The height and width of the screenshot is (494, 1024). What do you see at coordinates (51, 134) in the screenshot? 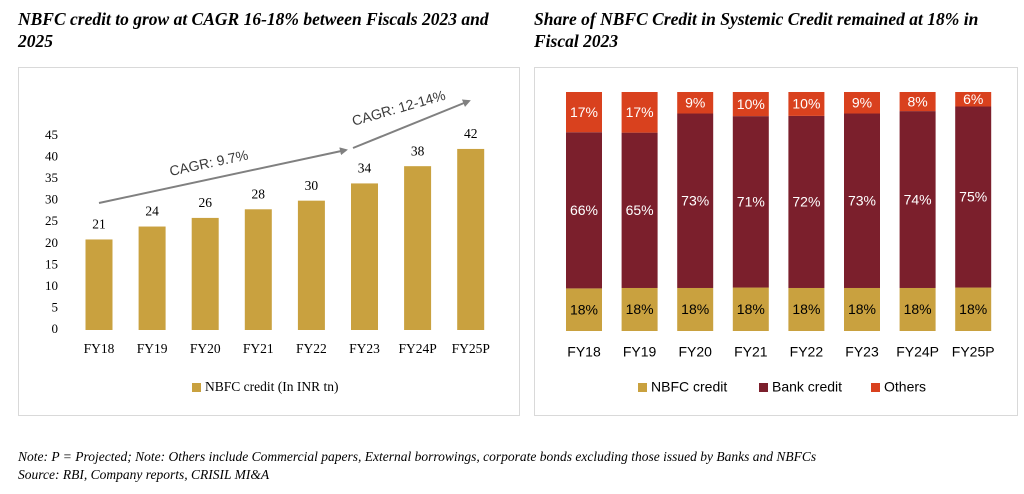
I see `y-tick-label: 45` at bounding box center [51, 134].